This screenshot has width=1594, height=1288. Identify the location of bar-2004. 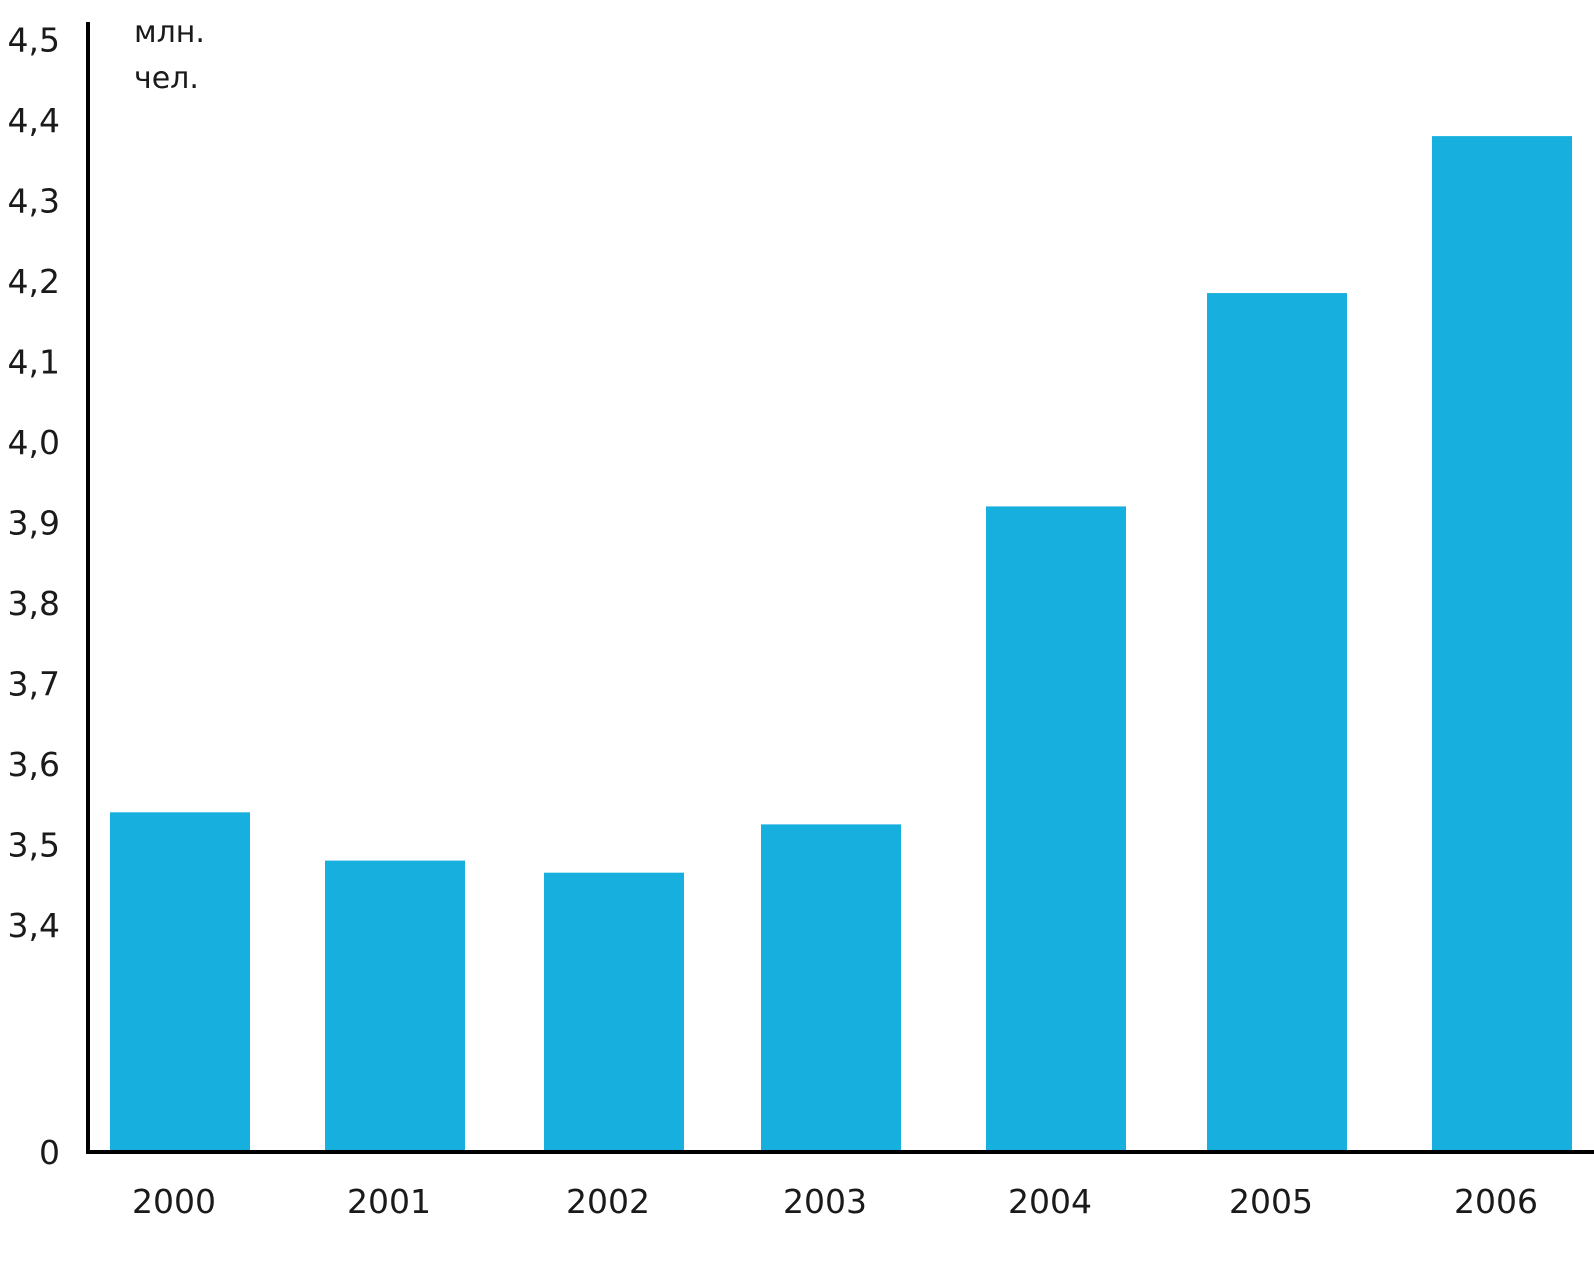
(1056, 829).